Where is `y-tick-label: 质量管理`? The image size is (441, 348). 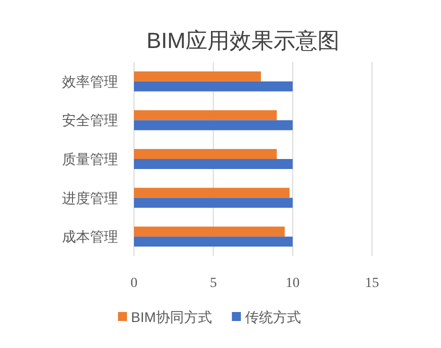
y-tick-label: 质量管理 is located at coordinates (90, 159).